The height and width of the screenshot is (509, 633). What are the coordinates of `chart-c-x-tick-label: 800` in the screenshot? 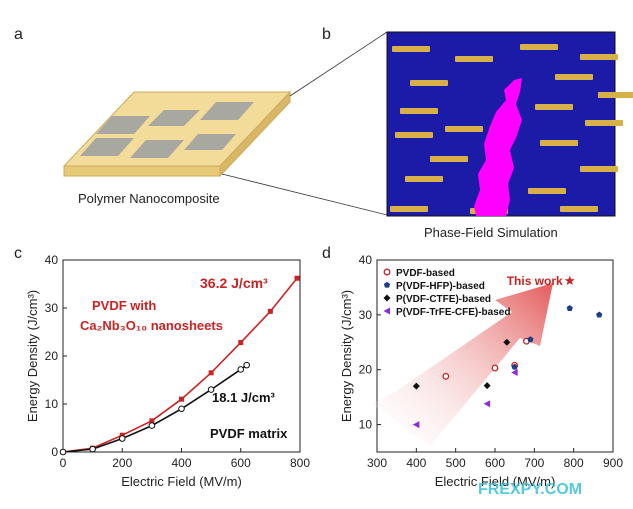 It's located at (300, 463).